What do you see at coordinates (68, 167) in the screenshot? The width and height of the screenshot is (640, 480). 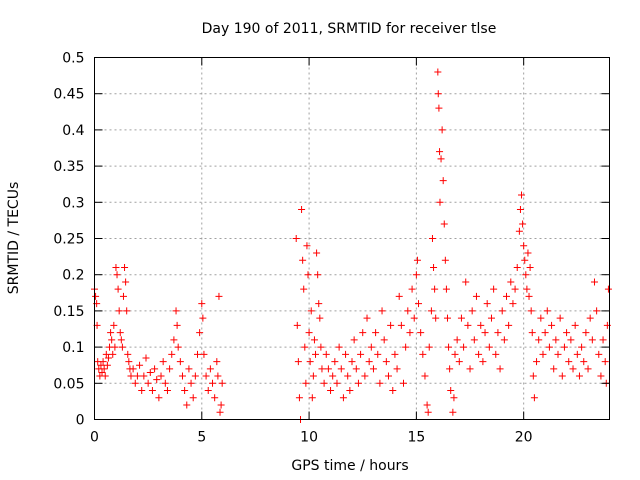 I see `y-tick-label: 0.35` at bounding box center [68, 167].